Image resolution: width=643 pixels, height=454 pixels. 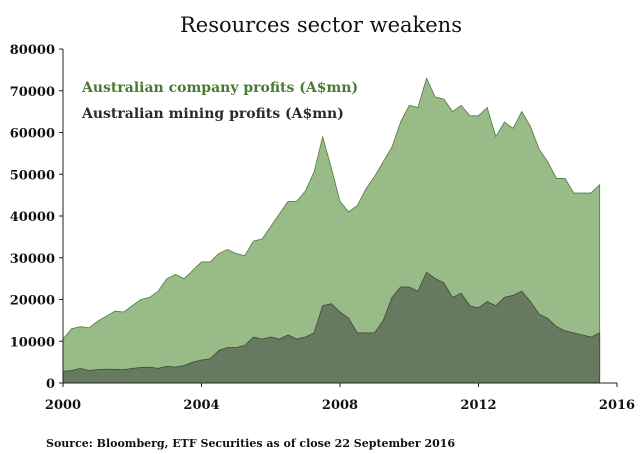 What do you see at coordinates (50, 384) in the screenshot?
I see `y-tick-label: 0` at bounding box center [50, 384].